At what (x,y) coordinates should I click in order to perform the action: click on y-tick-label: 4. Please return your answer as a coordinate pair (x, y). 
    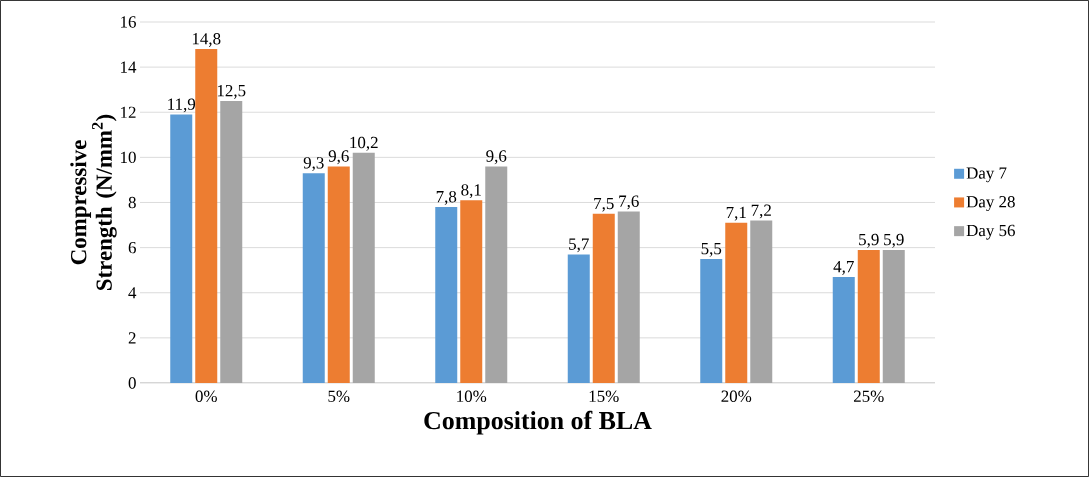
    Looking at the image, I should click on (132, 293).